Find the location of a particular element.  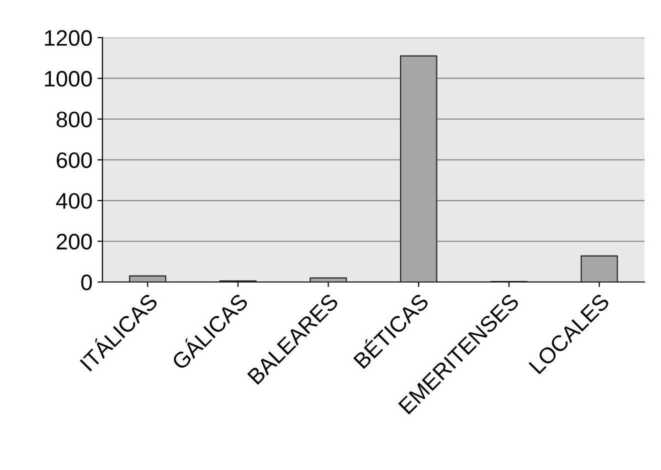

y-tick-label: 1200 is located at coordinates (68, 38).